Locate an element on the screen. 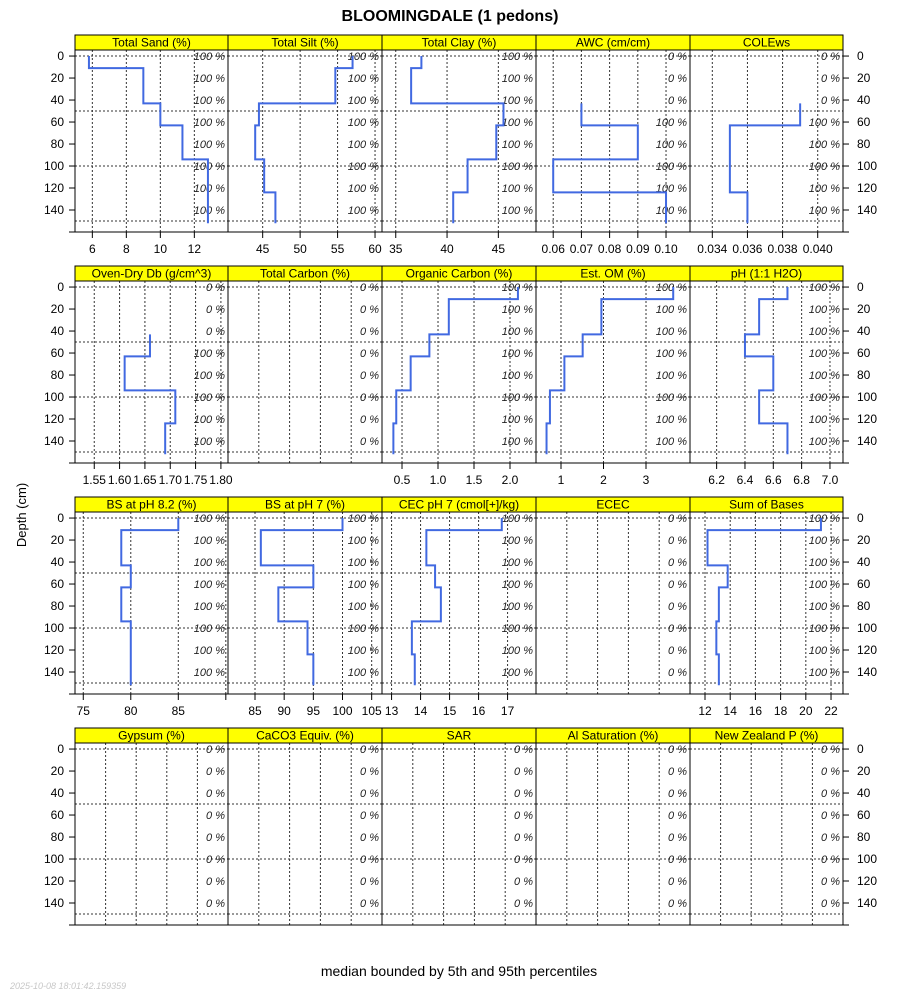 The image size is (900, 1005). y-tick-label: 40 is located at coordinates (864, 793).